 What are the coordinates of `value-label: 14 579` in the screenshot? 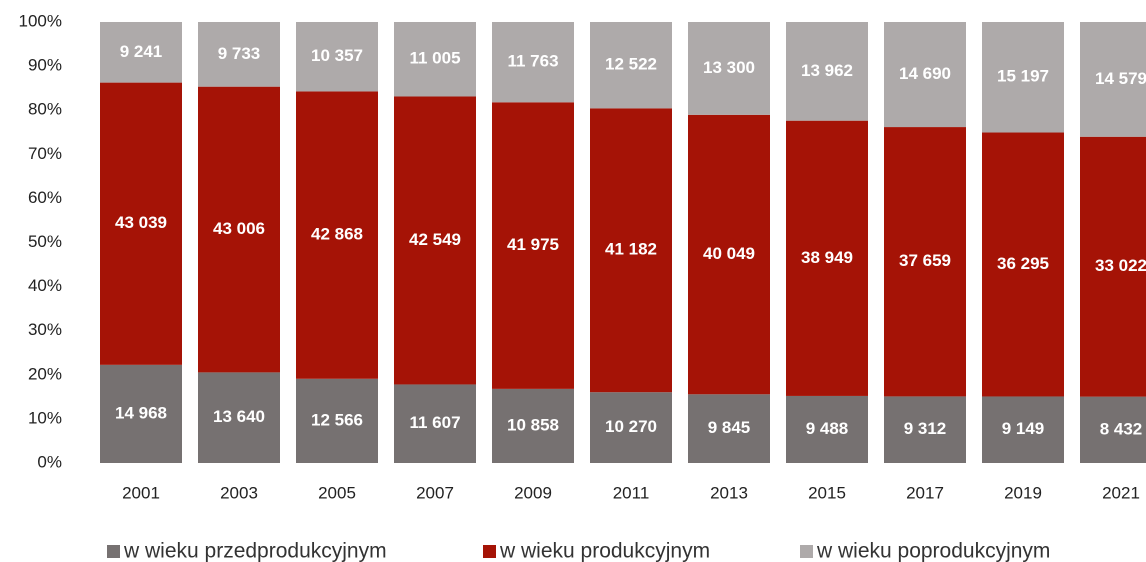 It's located at (1120, 78).